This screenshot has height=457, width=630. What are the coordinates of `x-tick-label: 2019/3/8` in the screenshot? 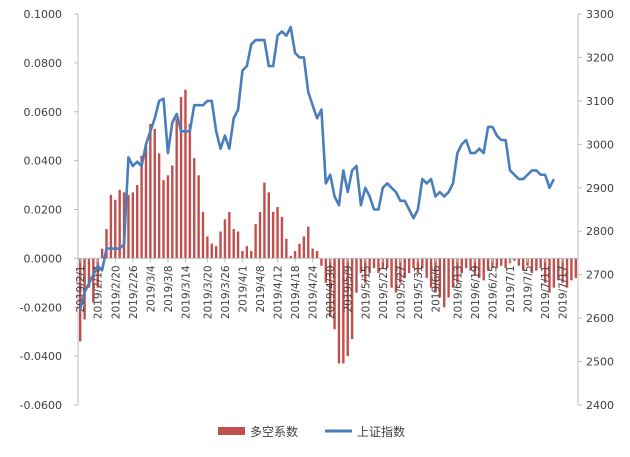 It's located at (169, 288).